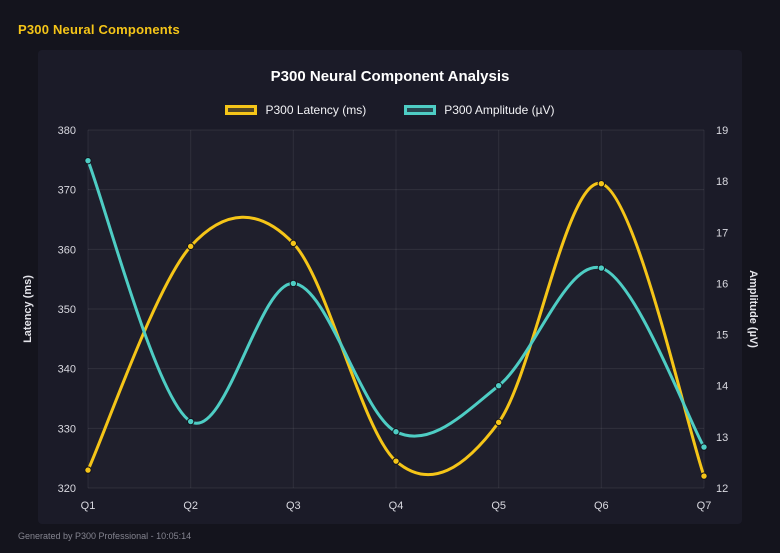 Image resolution: width=780 pixels, height=553 pixels. Describe the element at coordinates (67, 429) in the screenshot. I see `left-tick-label: 330` at that location.